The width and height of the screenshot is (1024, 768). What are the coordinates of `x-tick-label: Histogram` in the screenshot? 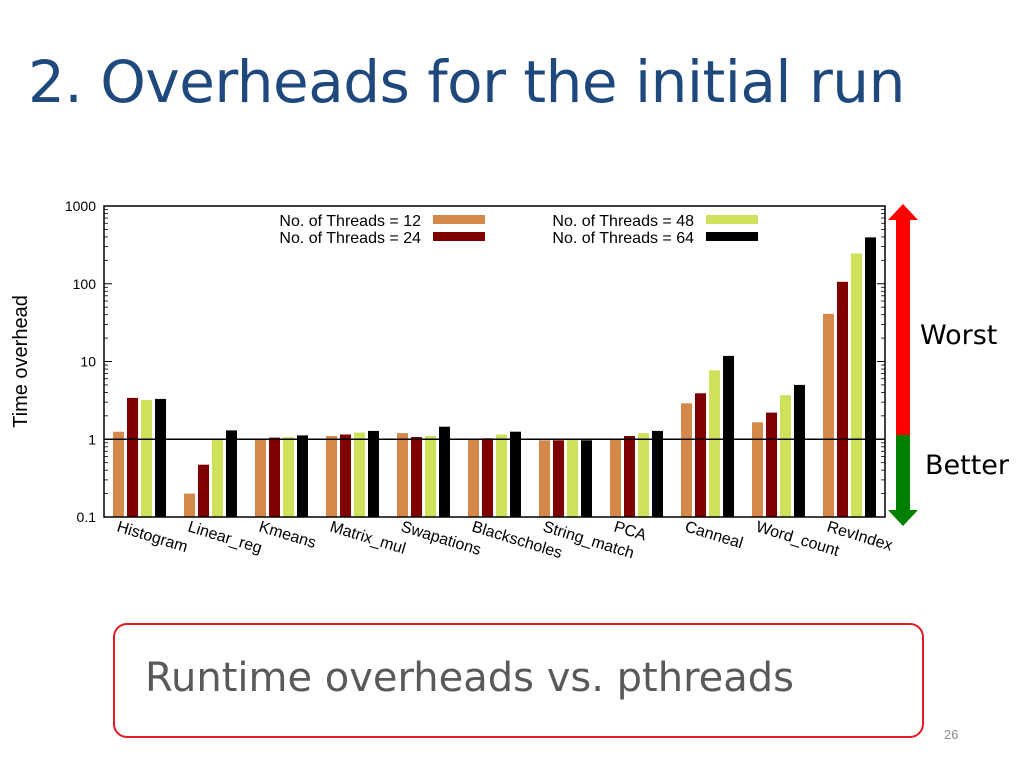 It's located at (152, 538).